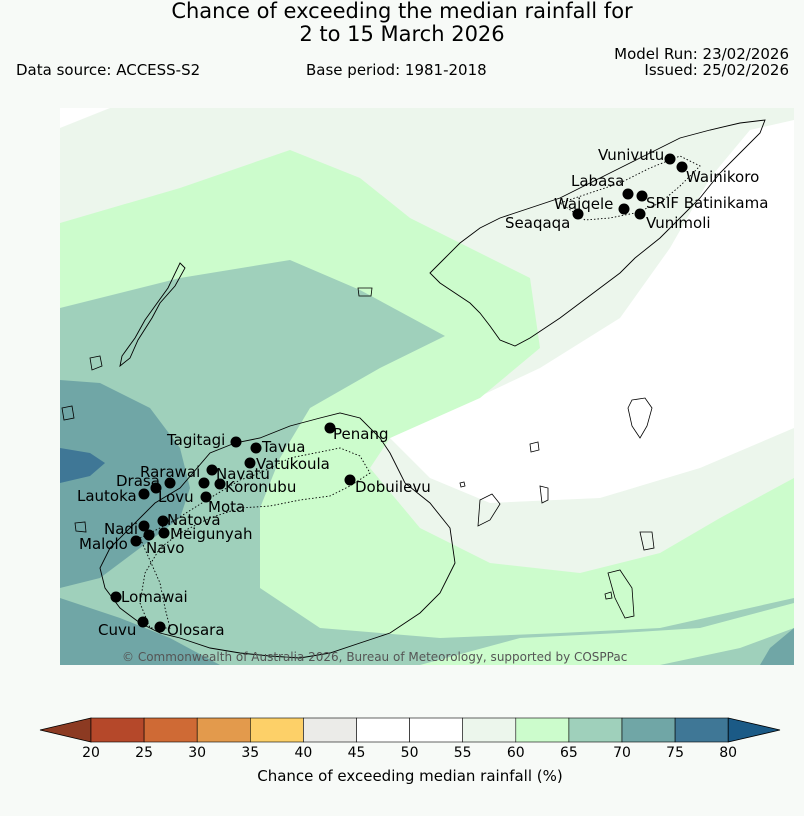  What do you see at coordinates (628, 194) in the screenshot?
I see `marker-labasa` at bounding box center [628, 194].